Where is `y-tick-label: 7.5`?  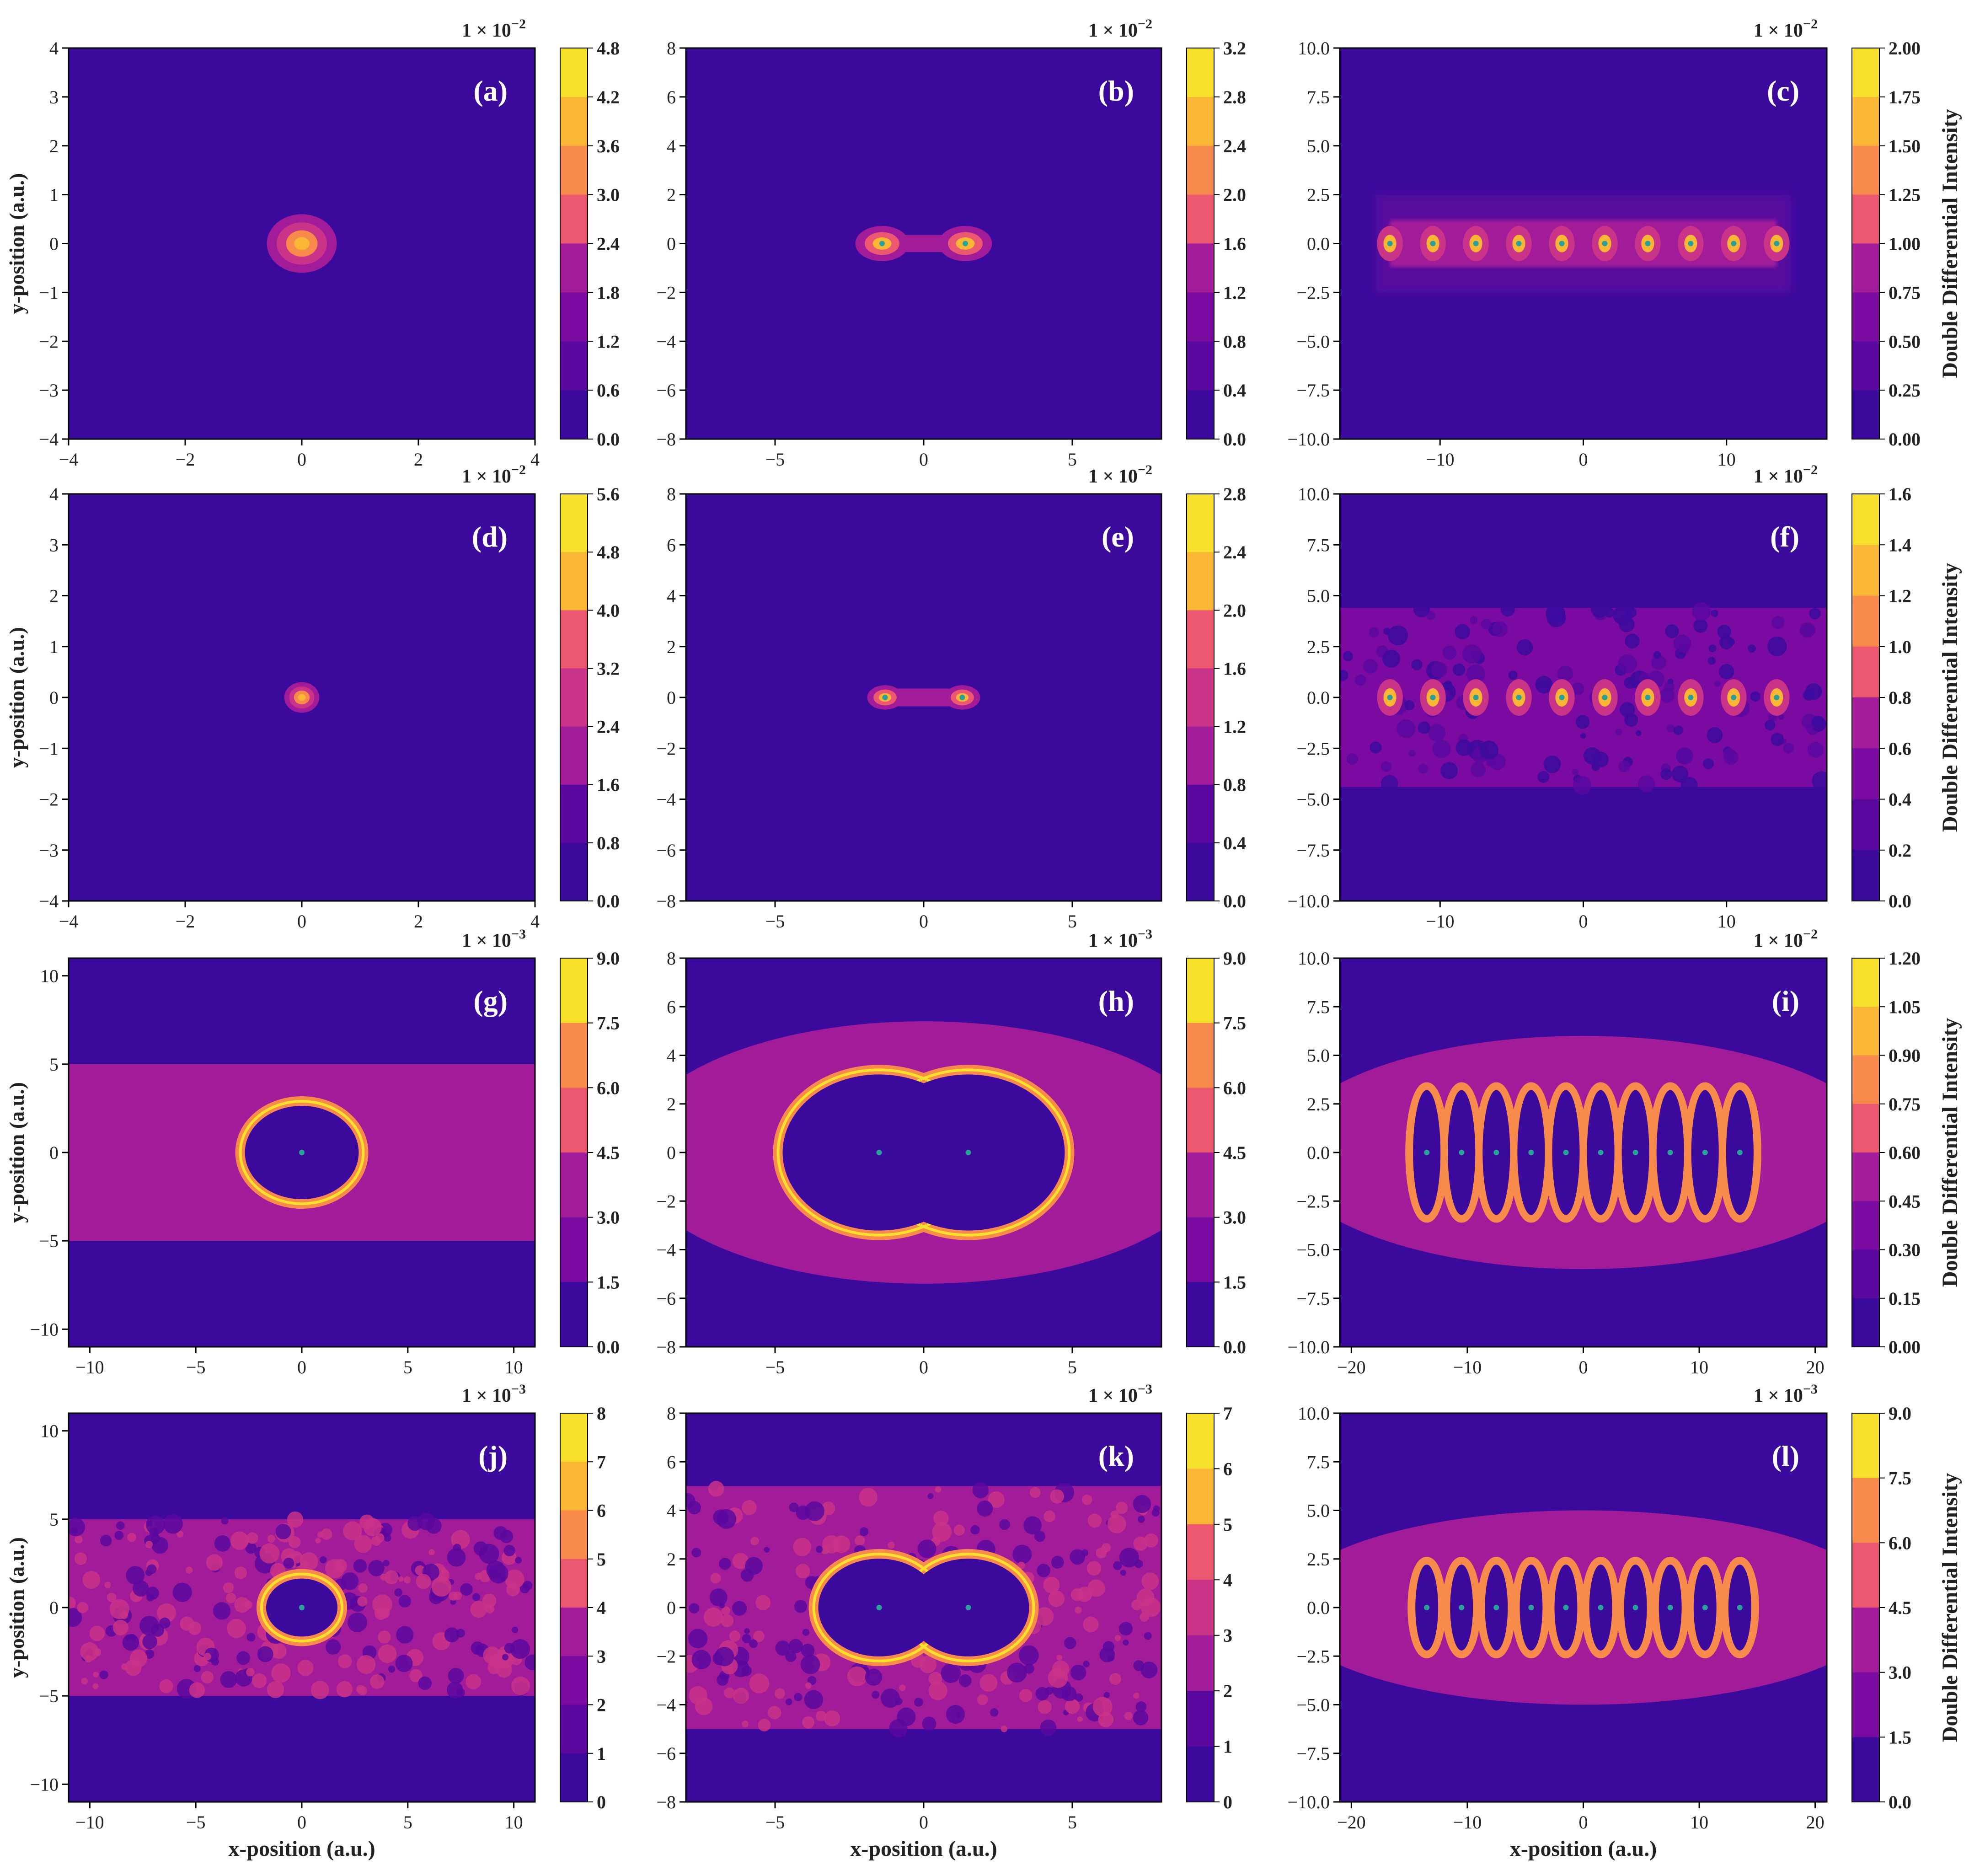
y-tick-label: 7.5 is located at coordinates (1318, 545).